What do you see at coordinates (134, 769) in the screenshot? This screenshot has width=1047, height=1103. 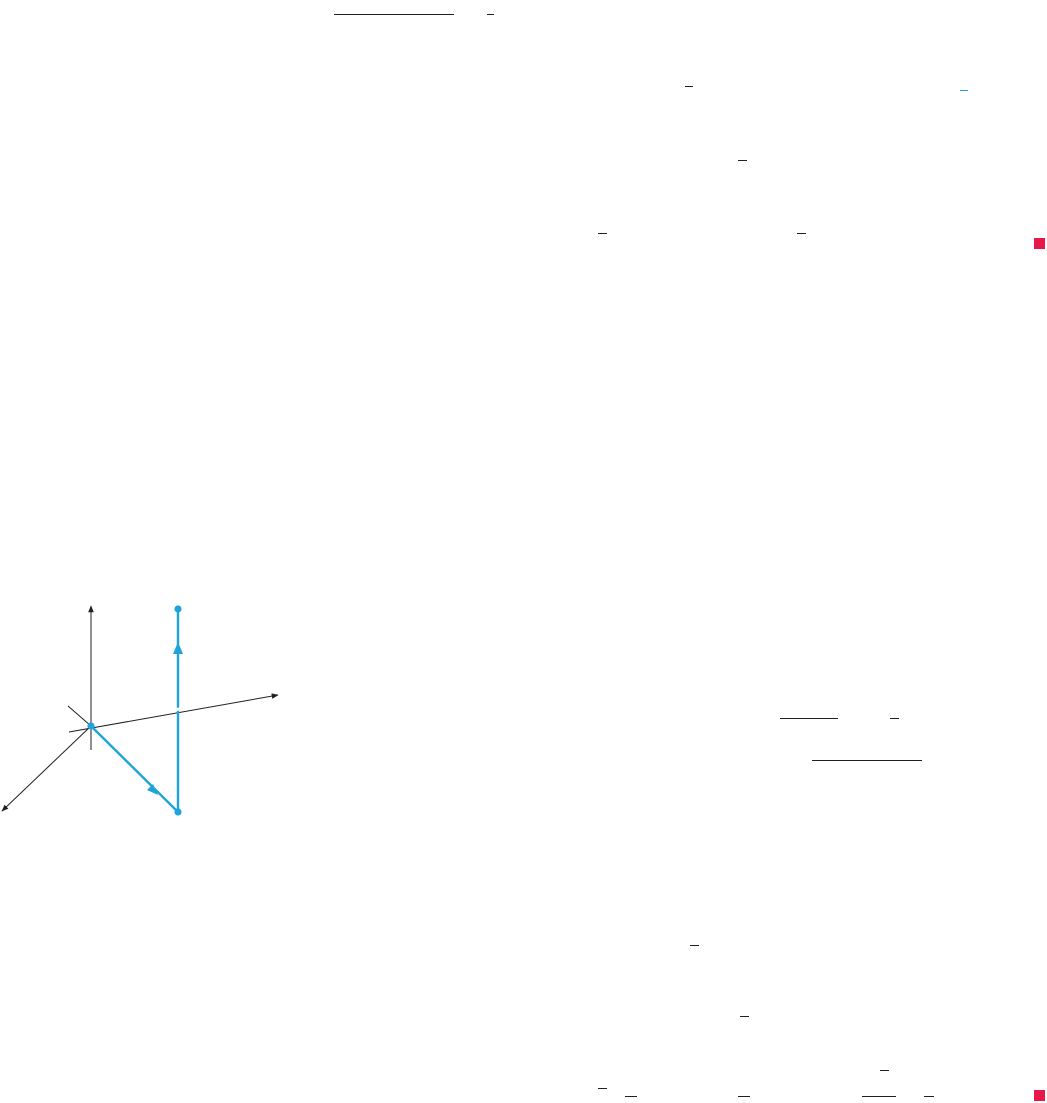 I see `path-segment-c1` at bounding box center [134, 769].